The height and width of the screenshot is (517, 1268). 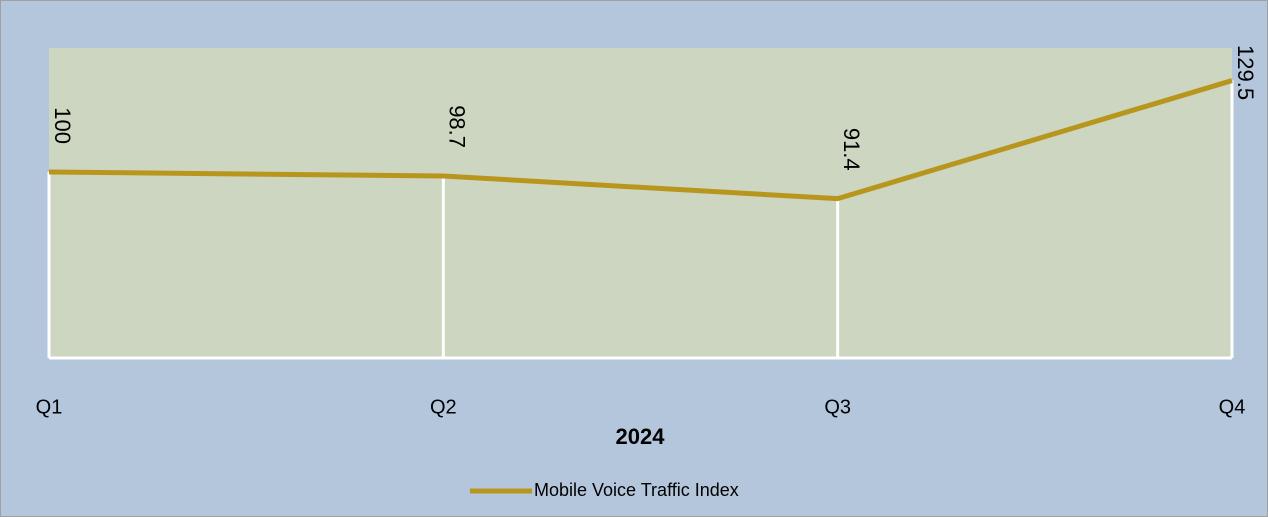 What do you see at coordinates (1245, 72) in the screenshot?
I see `data-label: 129.5` at bounding box center [1245, 72].